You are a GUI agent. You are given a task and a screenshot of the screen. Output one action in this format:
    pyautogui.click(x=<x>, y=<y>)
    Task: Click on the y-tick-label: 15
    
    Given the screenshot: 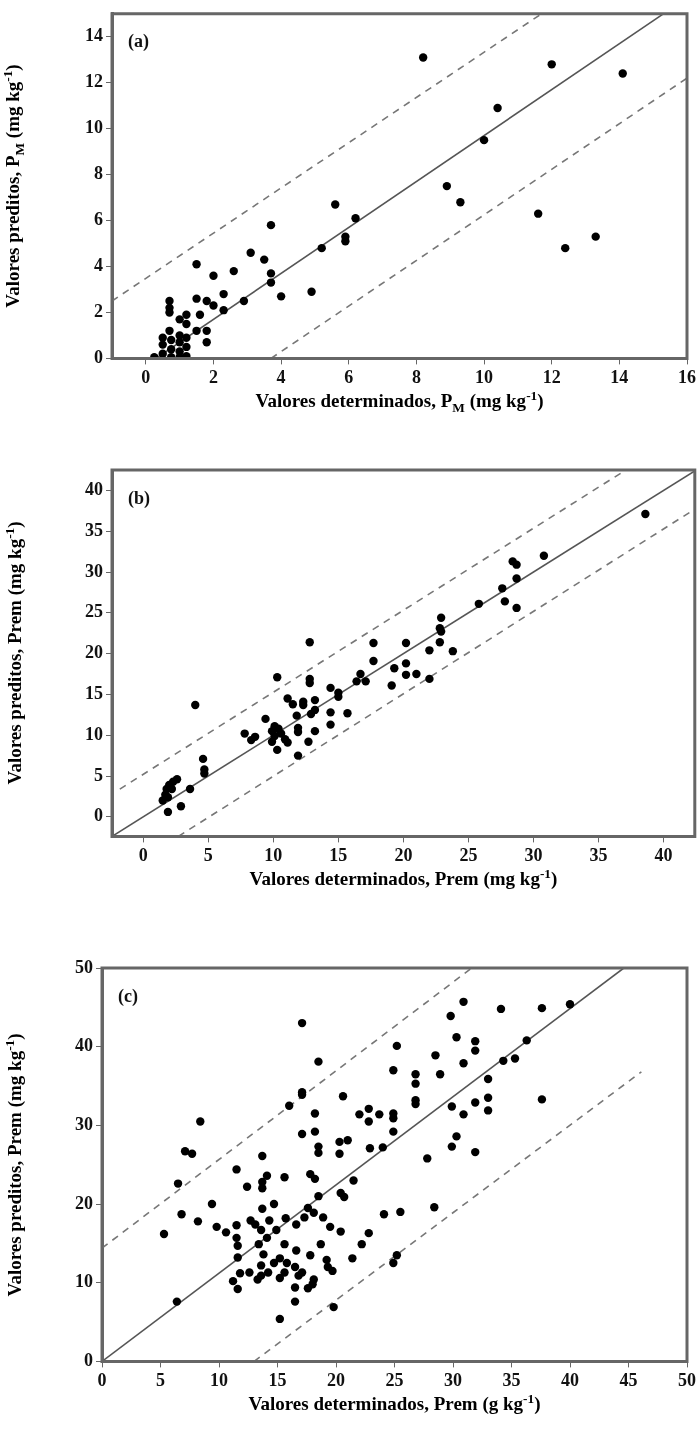 What is the action you would take?
    pyautogui.click(x=94, y=693)
    